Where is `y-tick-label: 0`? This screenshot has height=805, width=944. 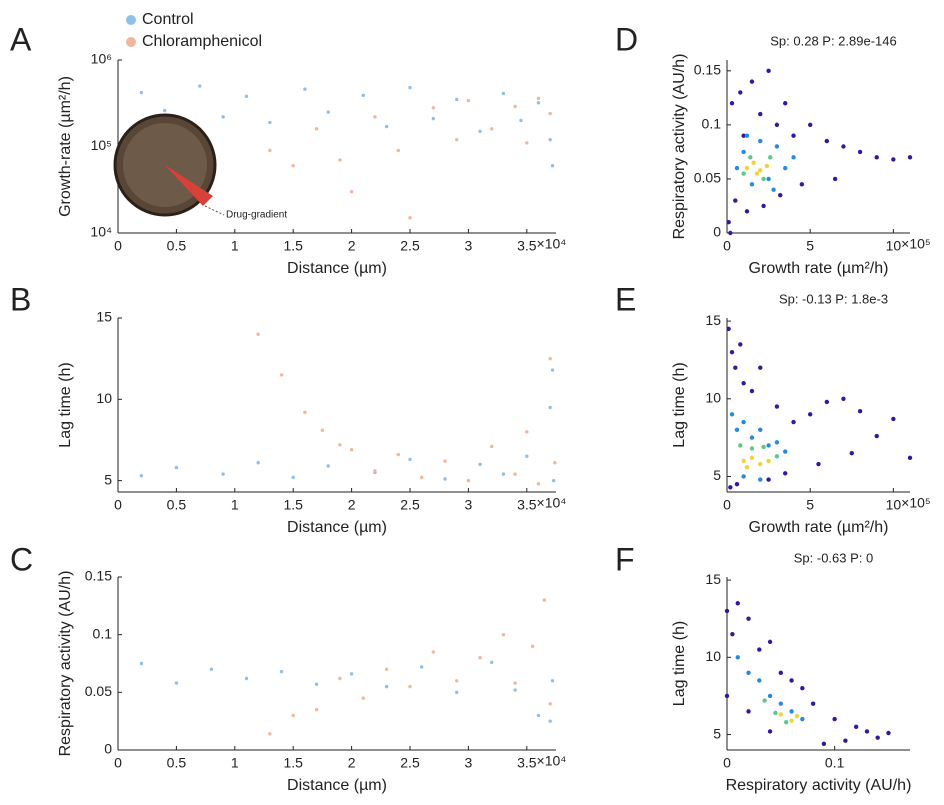
y-tick-label: 0 is located at coordinates (108, 749).